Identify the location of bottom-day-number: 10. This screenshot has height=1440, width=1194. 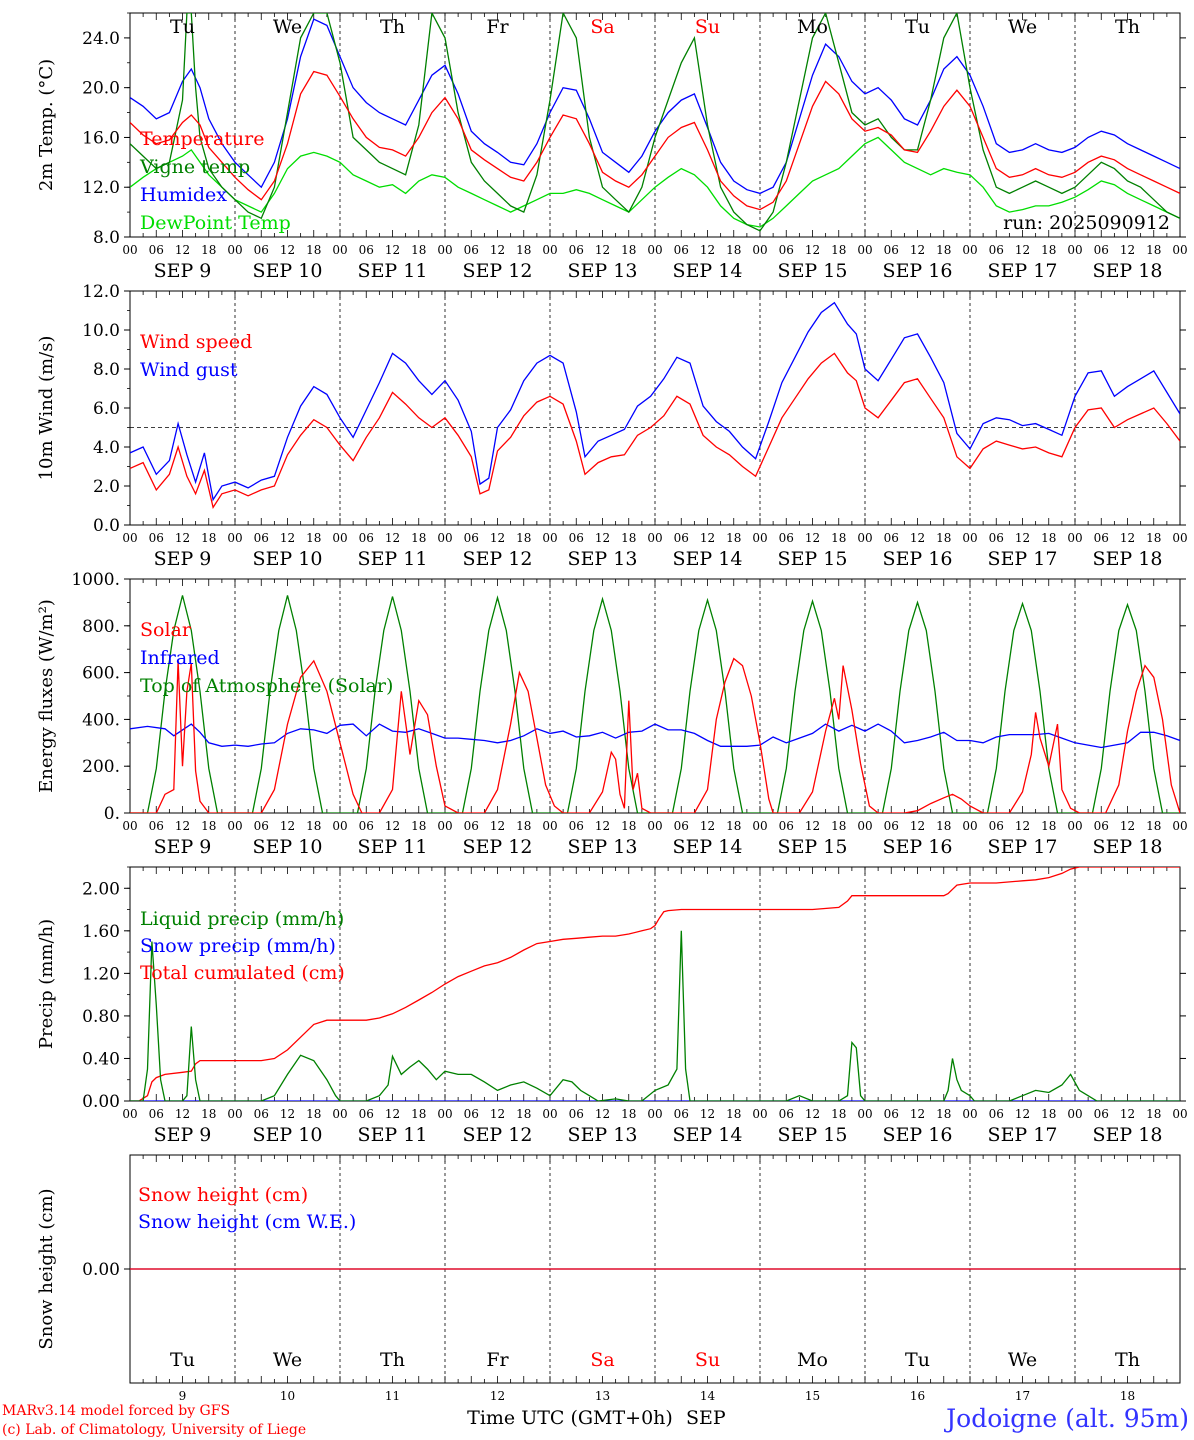
(287, 1396).